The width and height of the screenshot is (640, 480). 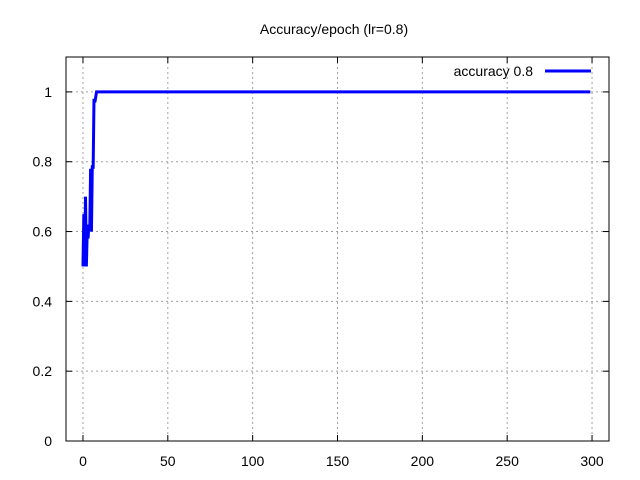 I want to click on y-tick-label-2: 0.4, so click(x=43, y=301).